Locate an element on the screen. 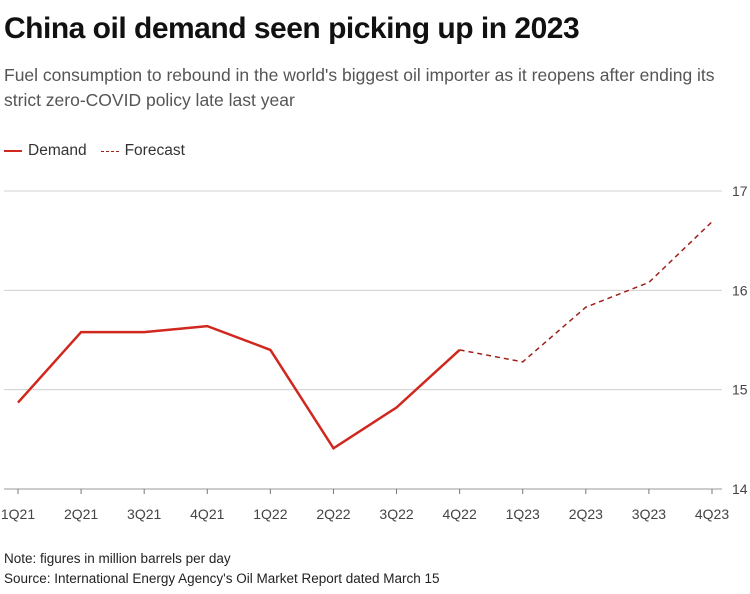 The width and height of the screenshot is (750, 594). x-tick-label: 3Q23 is located at coordinates (649, 514).